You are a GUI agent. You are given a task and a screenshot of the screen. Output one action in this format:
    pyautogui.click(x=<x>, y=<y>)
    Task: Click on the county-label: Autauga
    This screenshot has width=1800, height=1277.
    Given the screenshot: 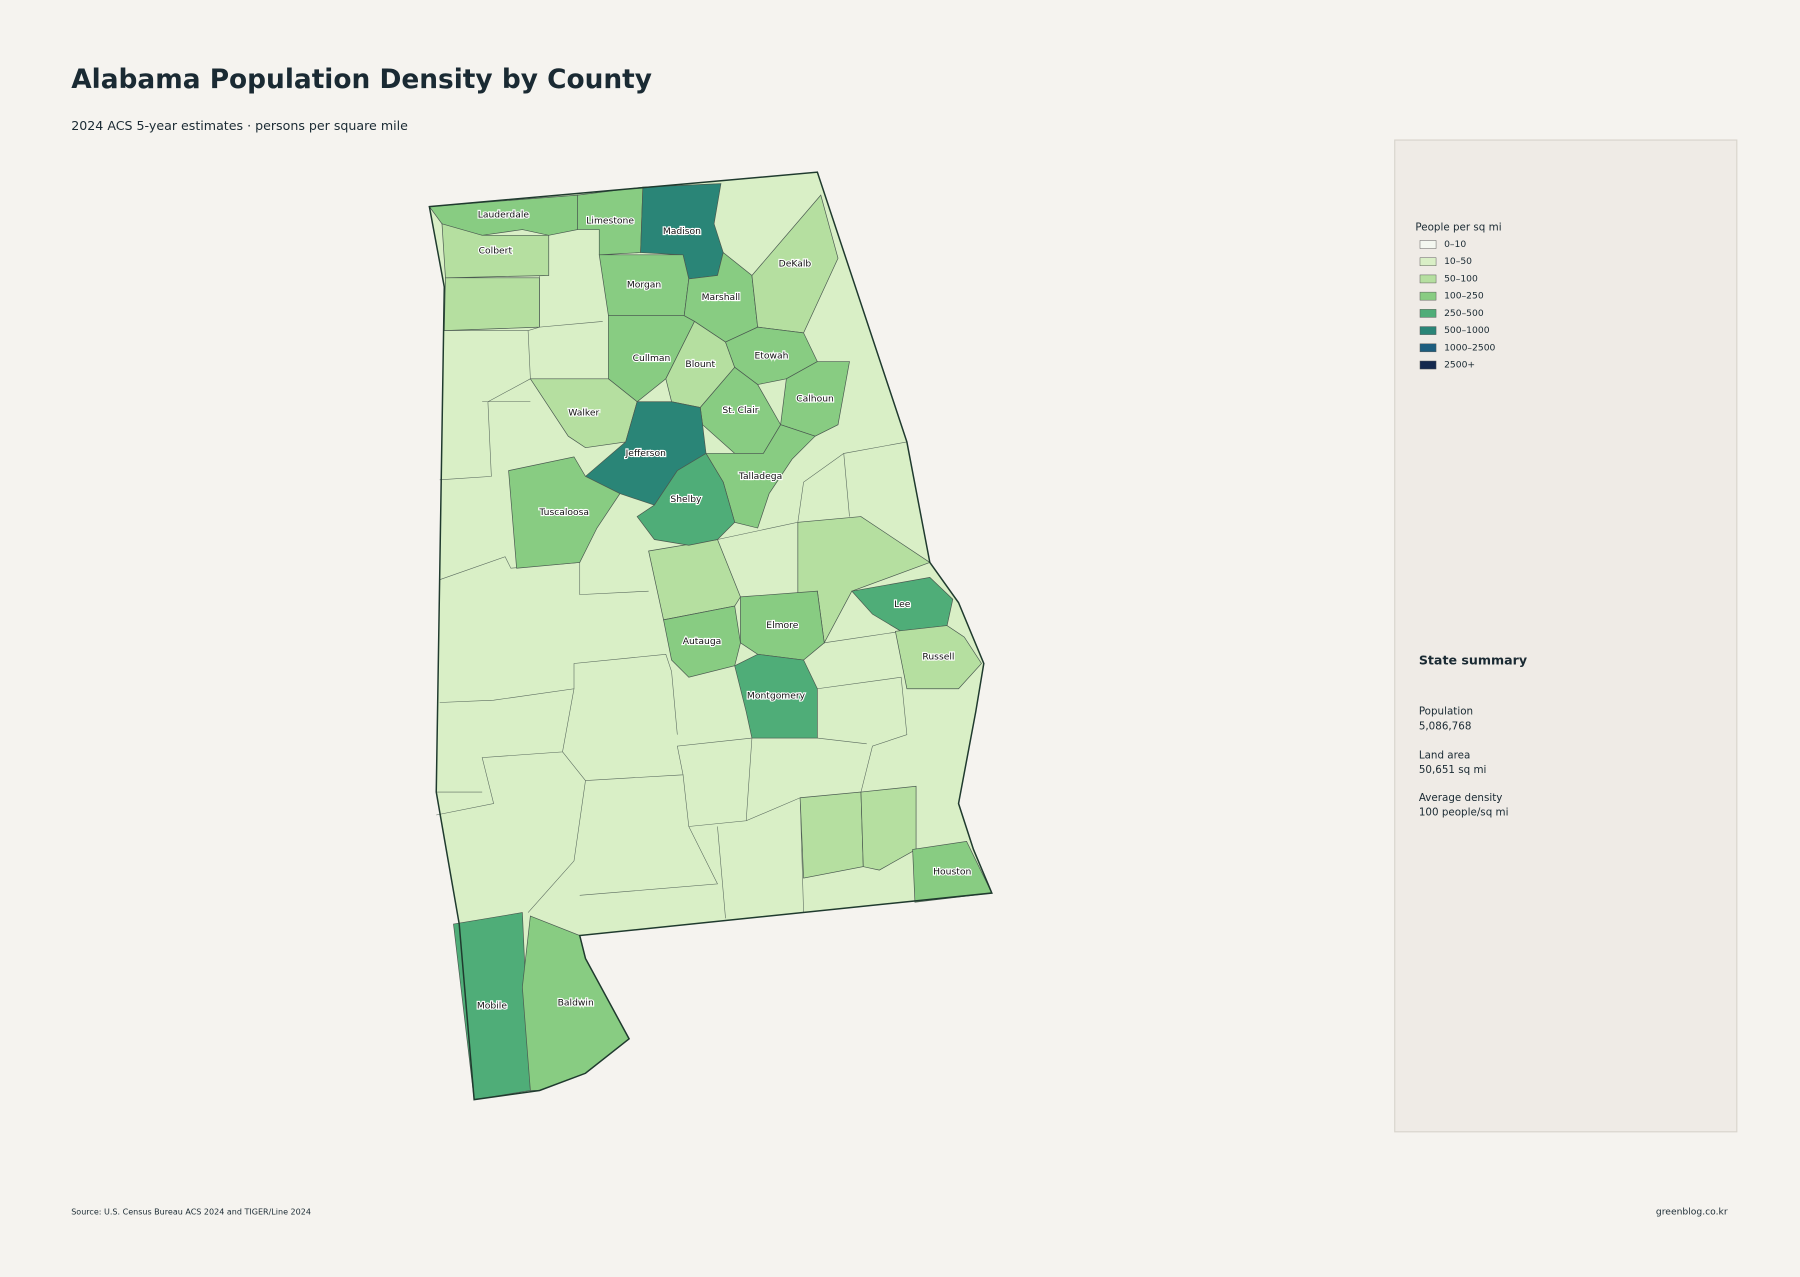 What is the action you would take?
    pyautogui.click(x=702, y=641)
    